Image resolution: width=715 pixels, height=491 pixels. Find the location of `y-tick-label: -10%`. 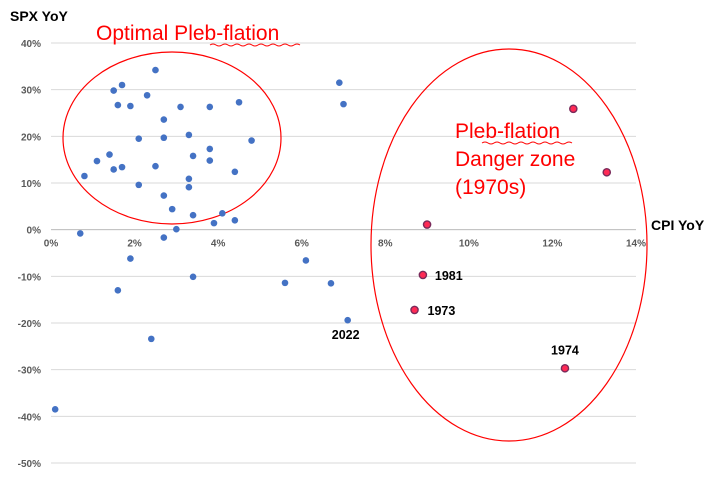

y-tick-label: -10% is located at coordinates (29, 277).